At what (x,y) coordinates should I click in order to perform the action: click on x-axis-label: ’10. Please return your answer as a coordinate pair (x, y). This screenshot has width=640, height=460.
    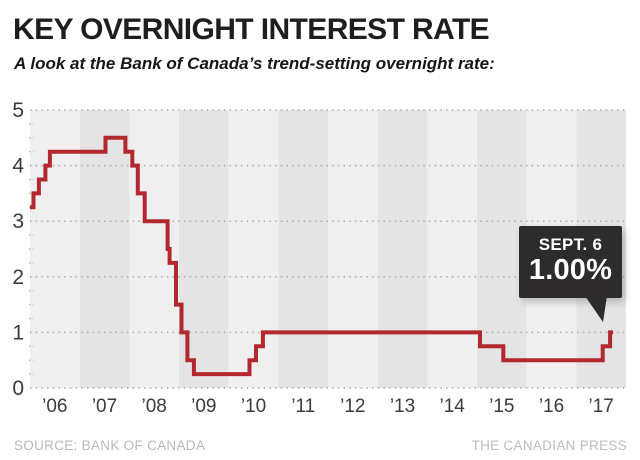
    Looking at the image, I should click on (253, 406).